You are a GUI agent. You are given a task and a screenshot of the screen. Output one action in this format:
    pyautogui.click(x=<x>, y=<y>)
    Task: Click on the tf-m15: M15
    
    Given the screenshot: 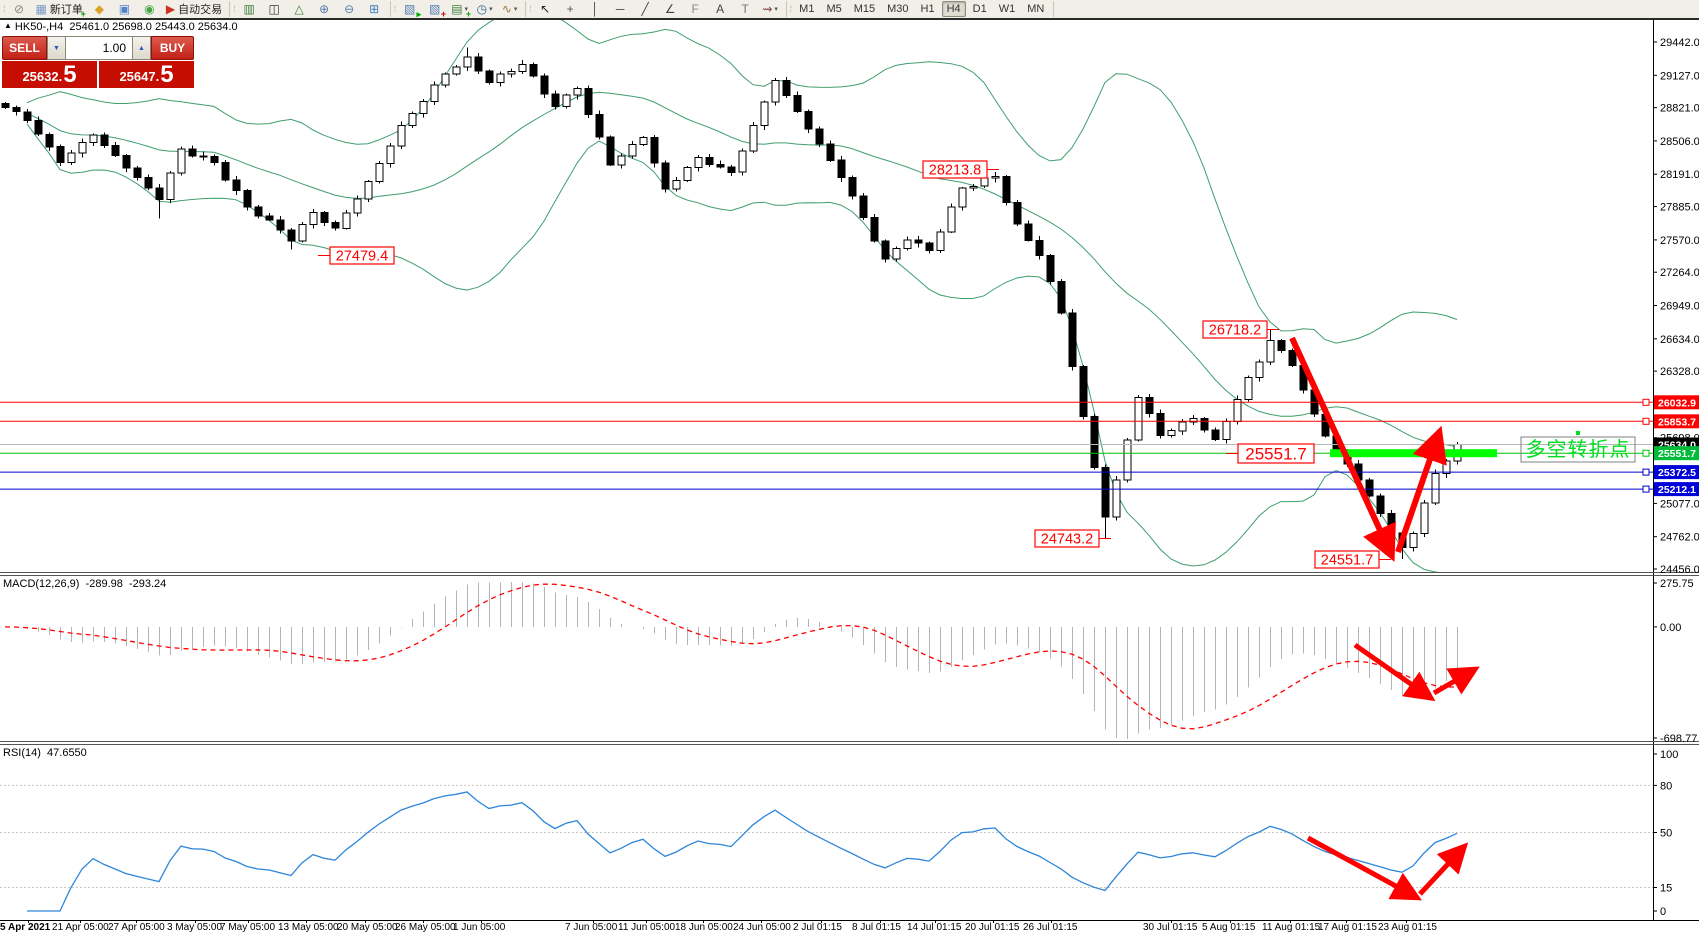 What is the action you would take?
    pyautogui.click(x=864, y=9)
    